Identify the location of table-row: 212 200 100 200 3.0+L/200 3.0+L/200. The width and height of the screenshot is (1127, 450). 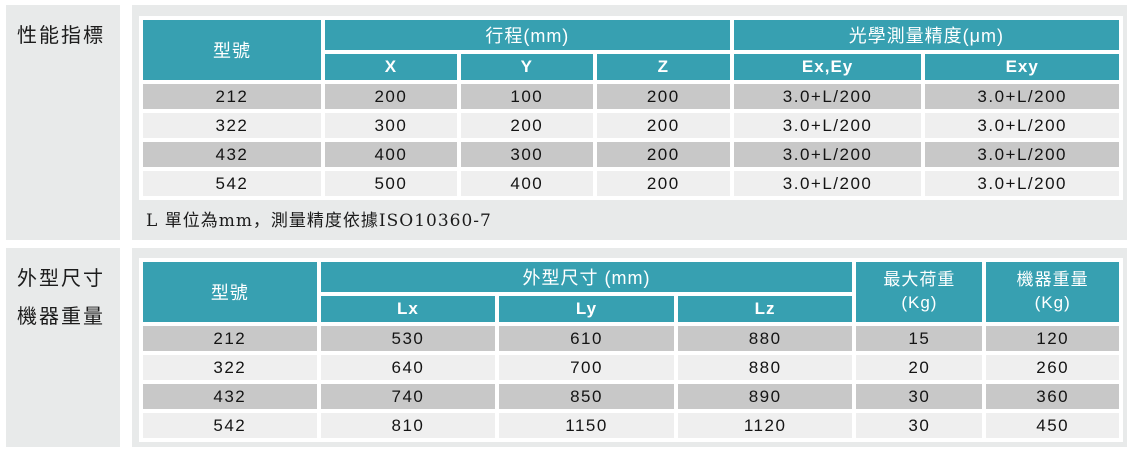
(631, 96).